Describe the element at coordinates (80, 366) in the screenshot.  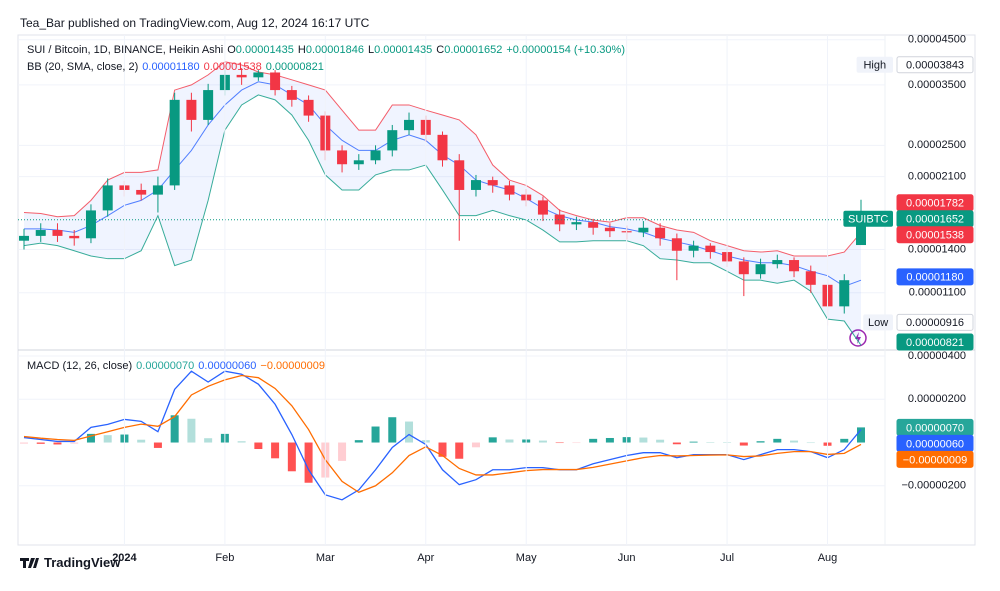
I see `legend-title: MACD (12, 26, close)` at that location.